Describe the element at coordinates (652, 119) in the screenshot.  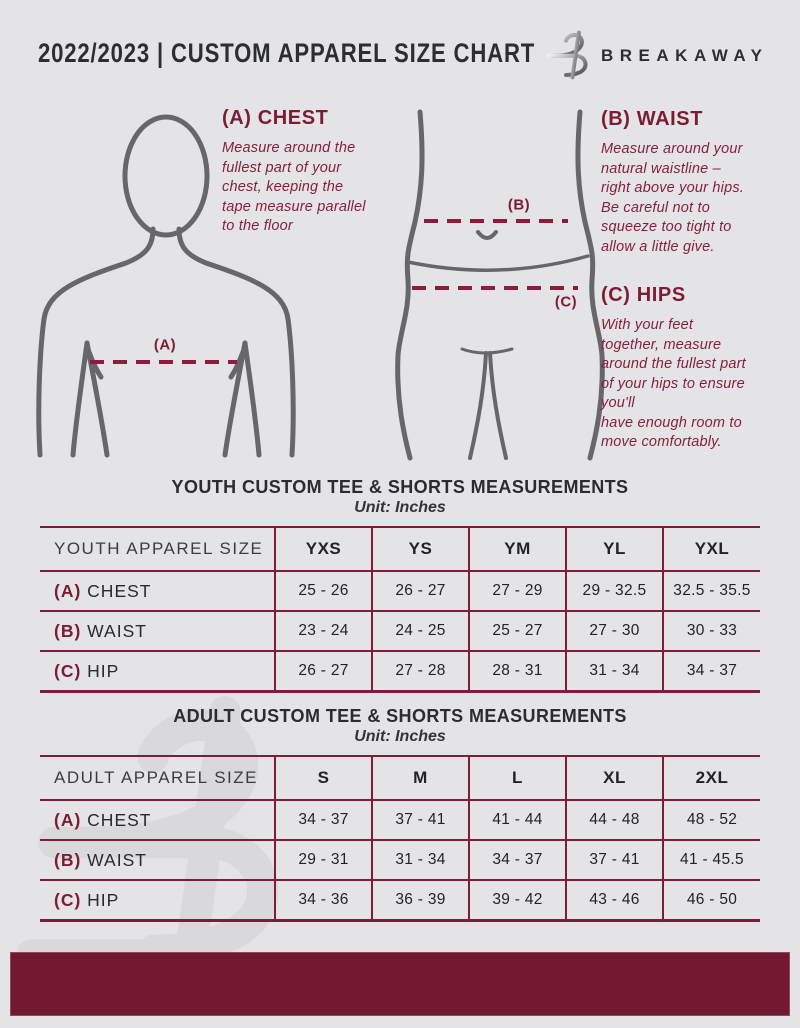
I see `waist-heading: (B) WAIST` at that location.